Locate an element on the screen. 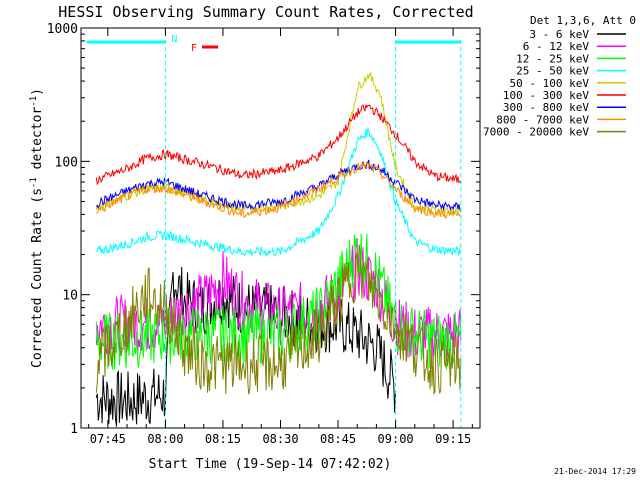 The width and height of the screenshot is (640, 480). legend-label-4: 50 - 100 keV is located at coordinates (550, 83).